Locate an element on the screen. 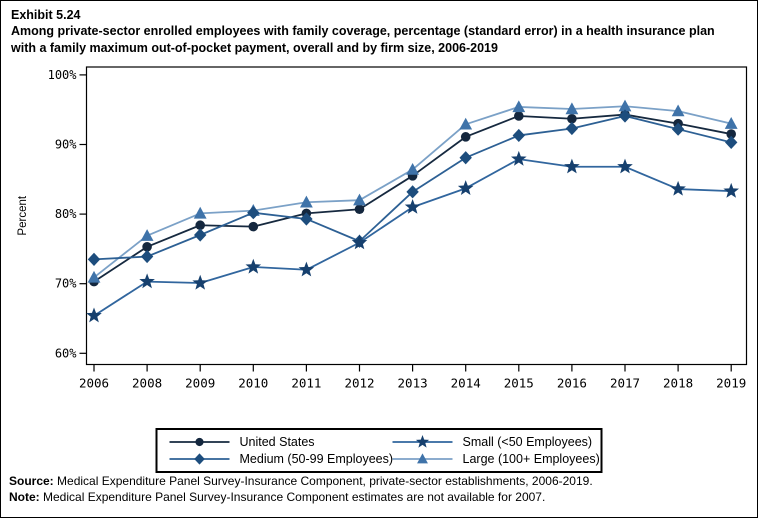  diamond-icon is located at coordinates (199, 458).